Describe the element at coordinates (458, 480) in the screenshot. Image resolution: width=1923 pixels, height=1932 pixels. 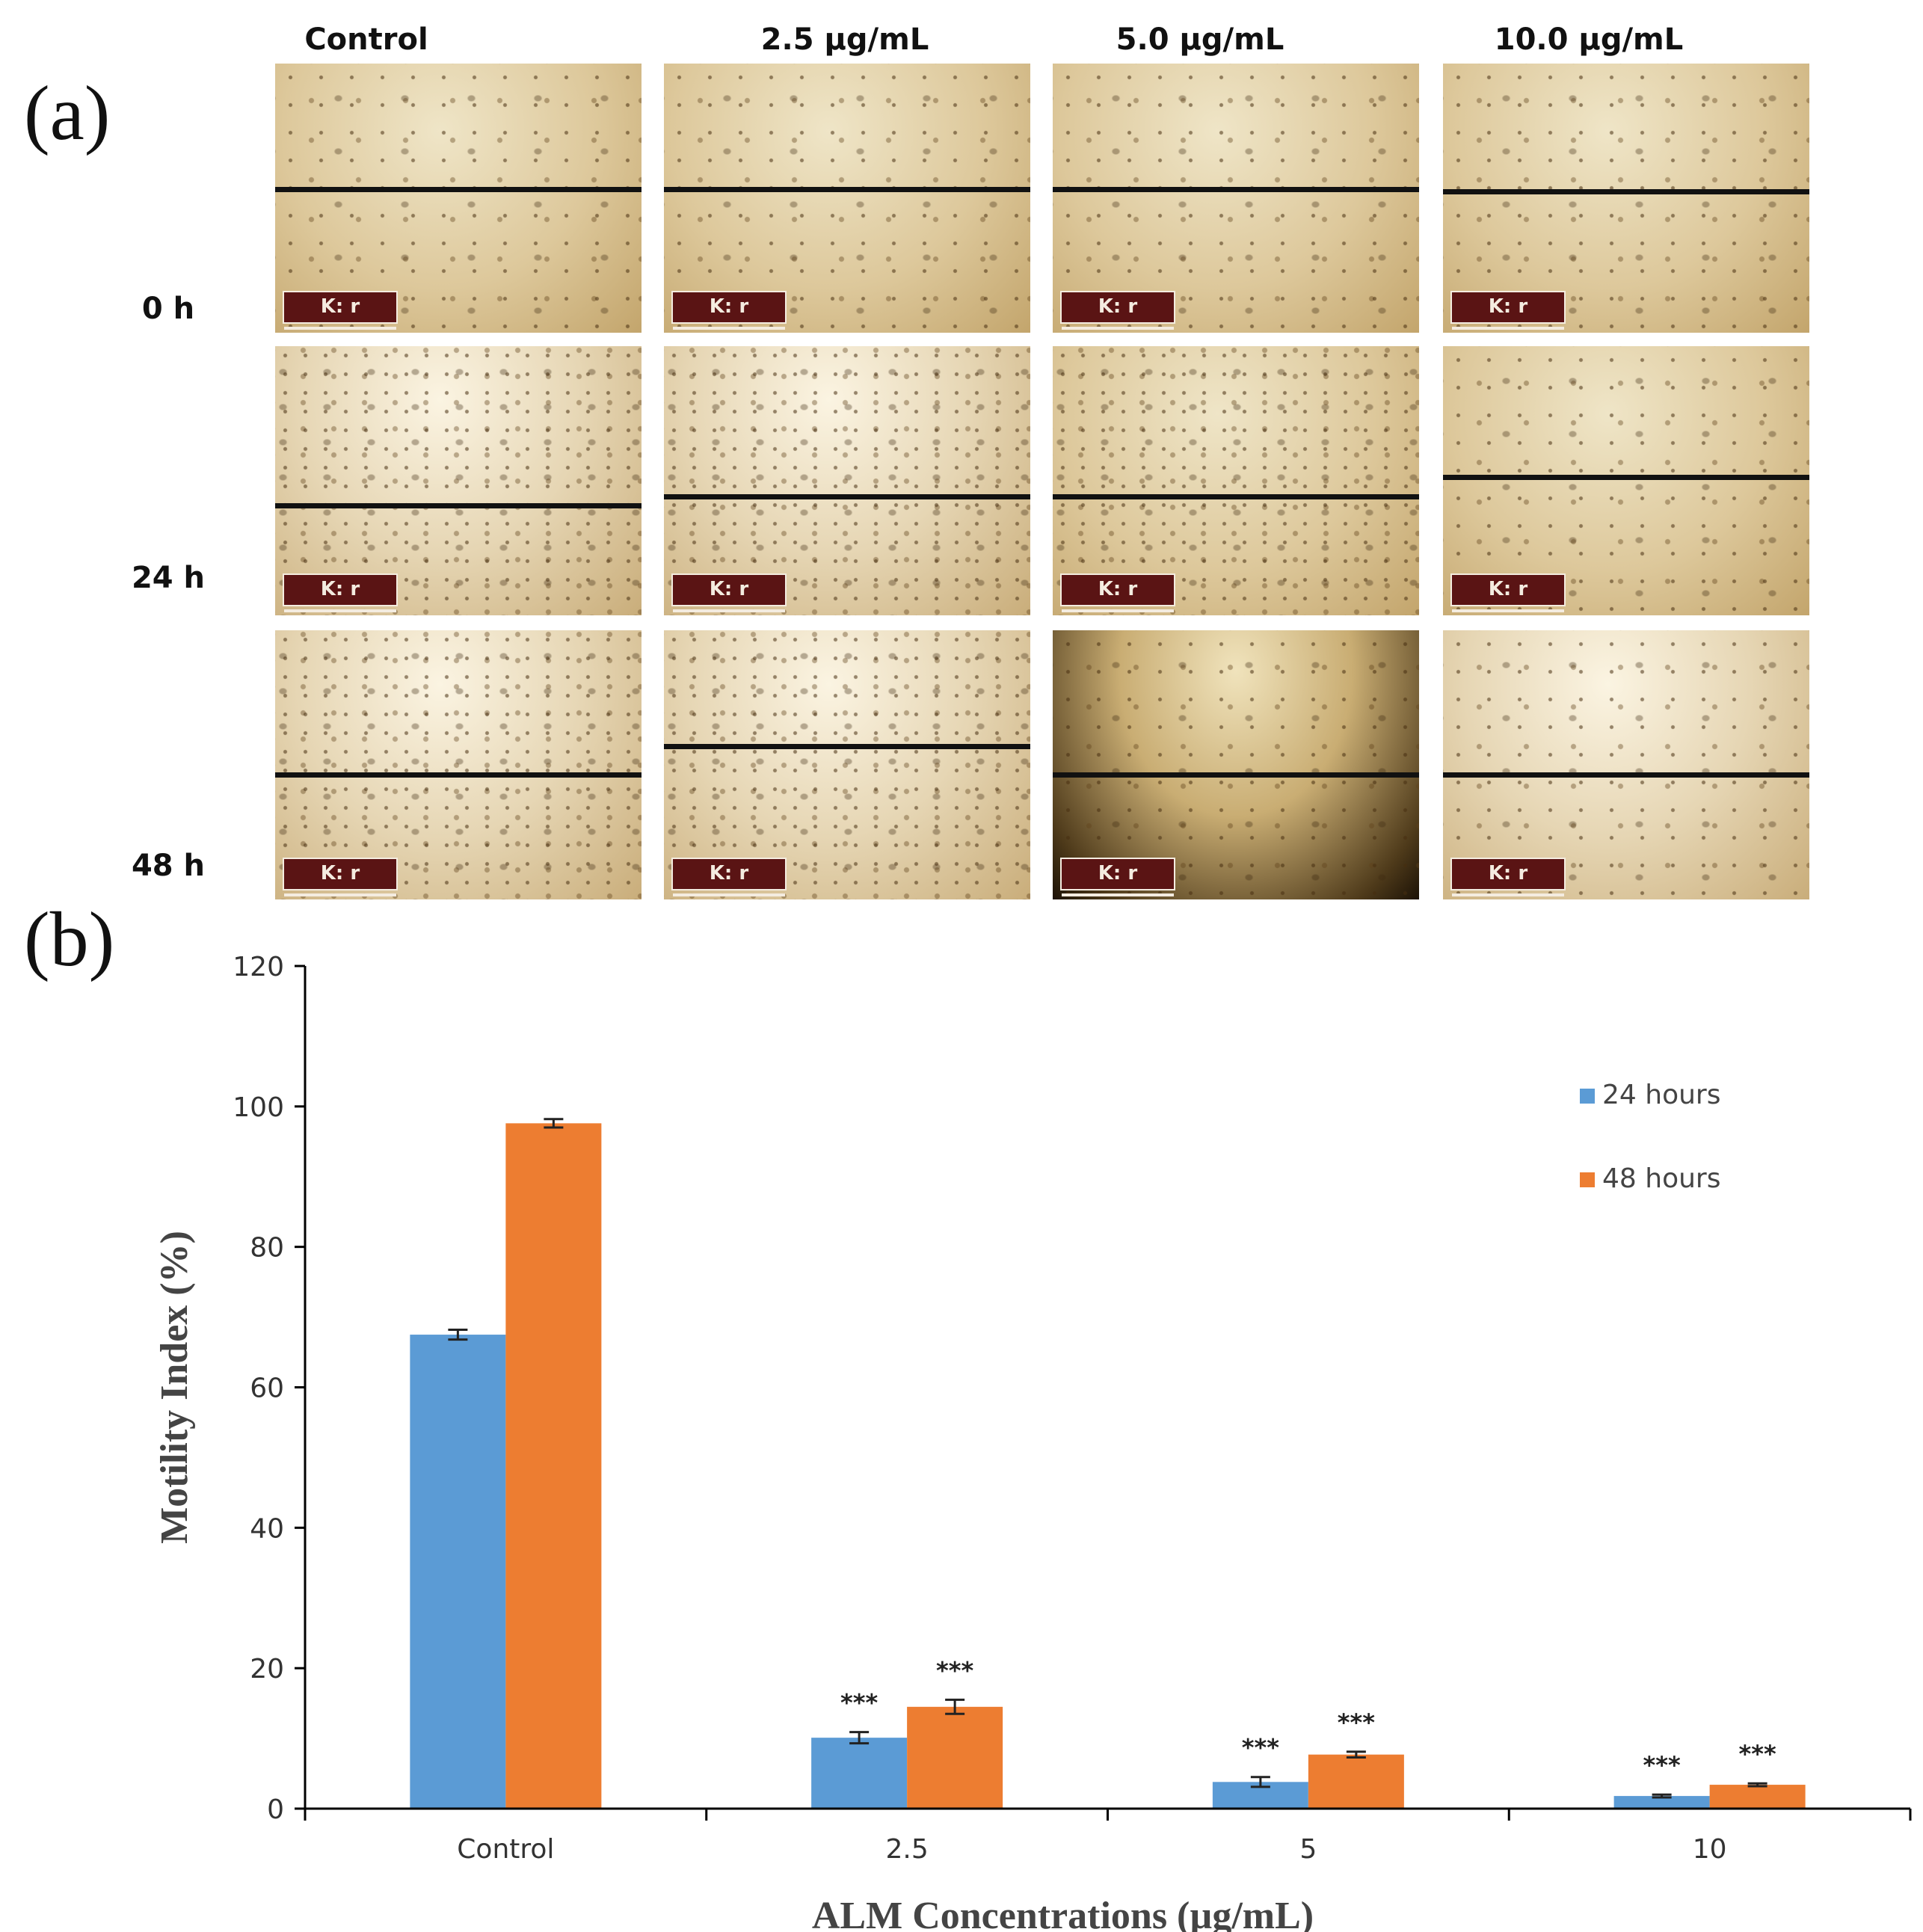
I see `micrograph-control-24h: K: r` at that location.